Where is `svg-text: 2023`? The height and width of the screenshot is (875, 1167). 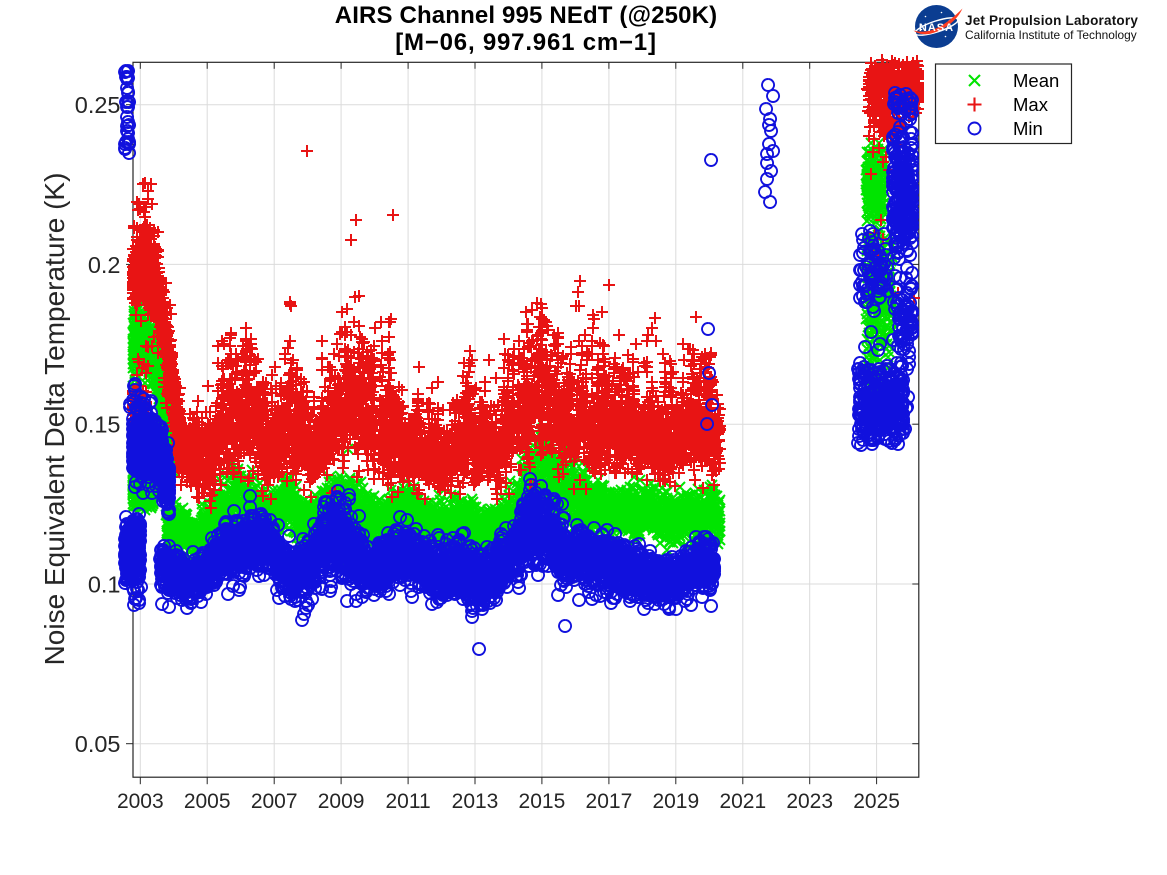
svg-text: 2023 is located at coordinates (809, 801).